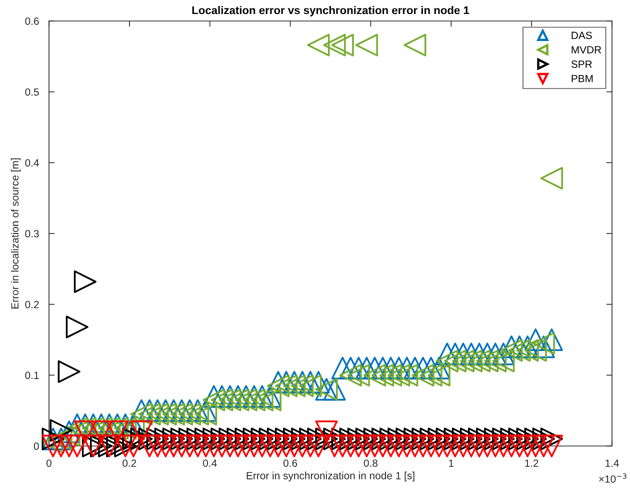 This screenshot has height=490, width=630. I want to click on y-tick-label: 0.4, so click(32, 163).